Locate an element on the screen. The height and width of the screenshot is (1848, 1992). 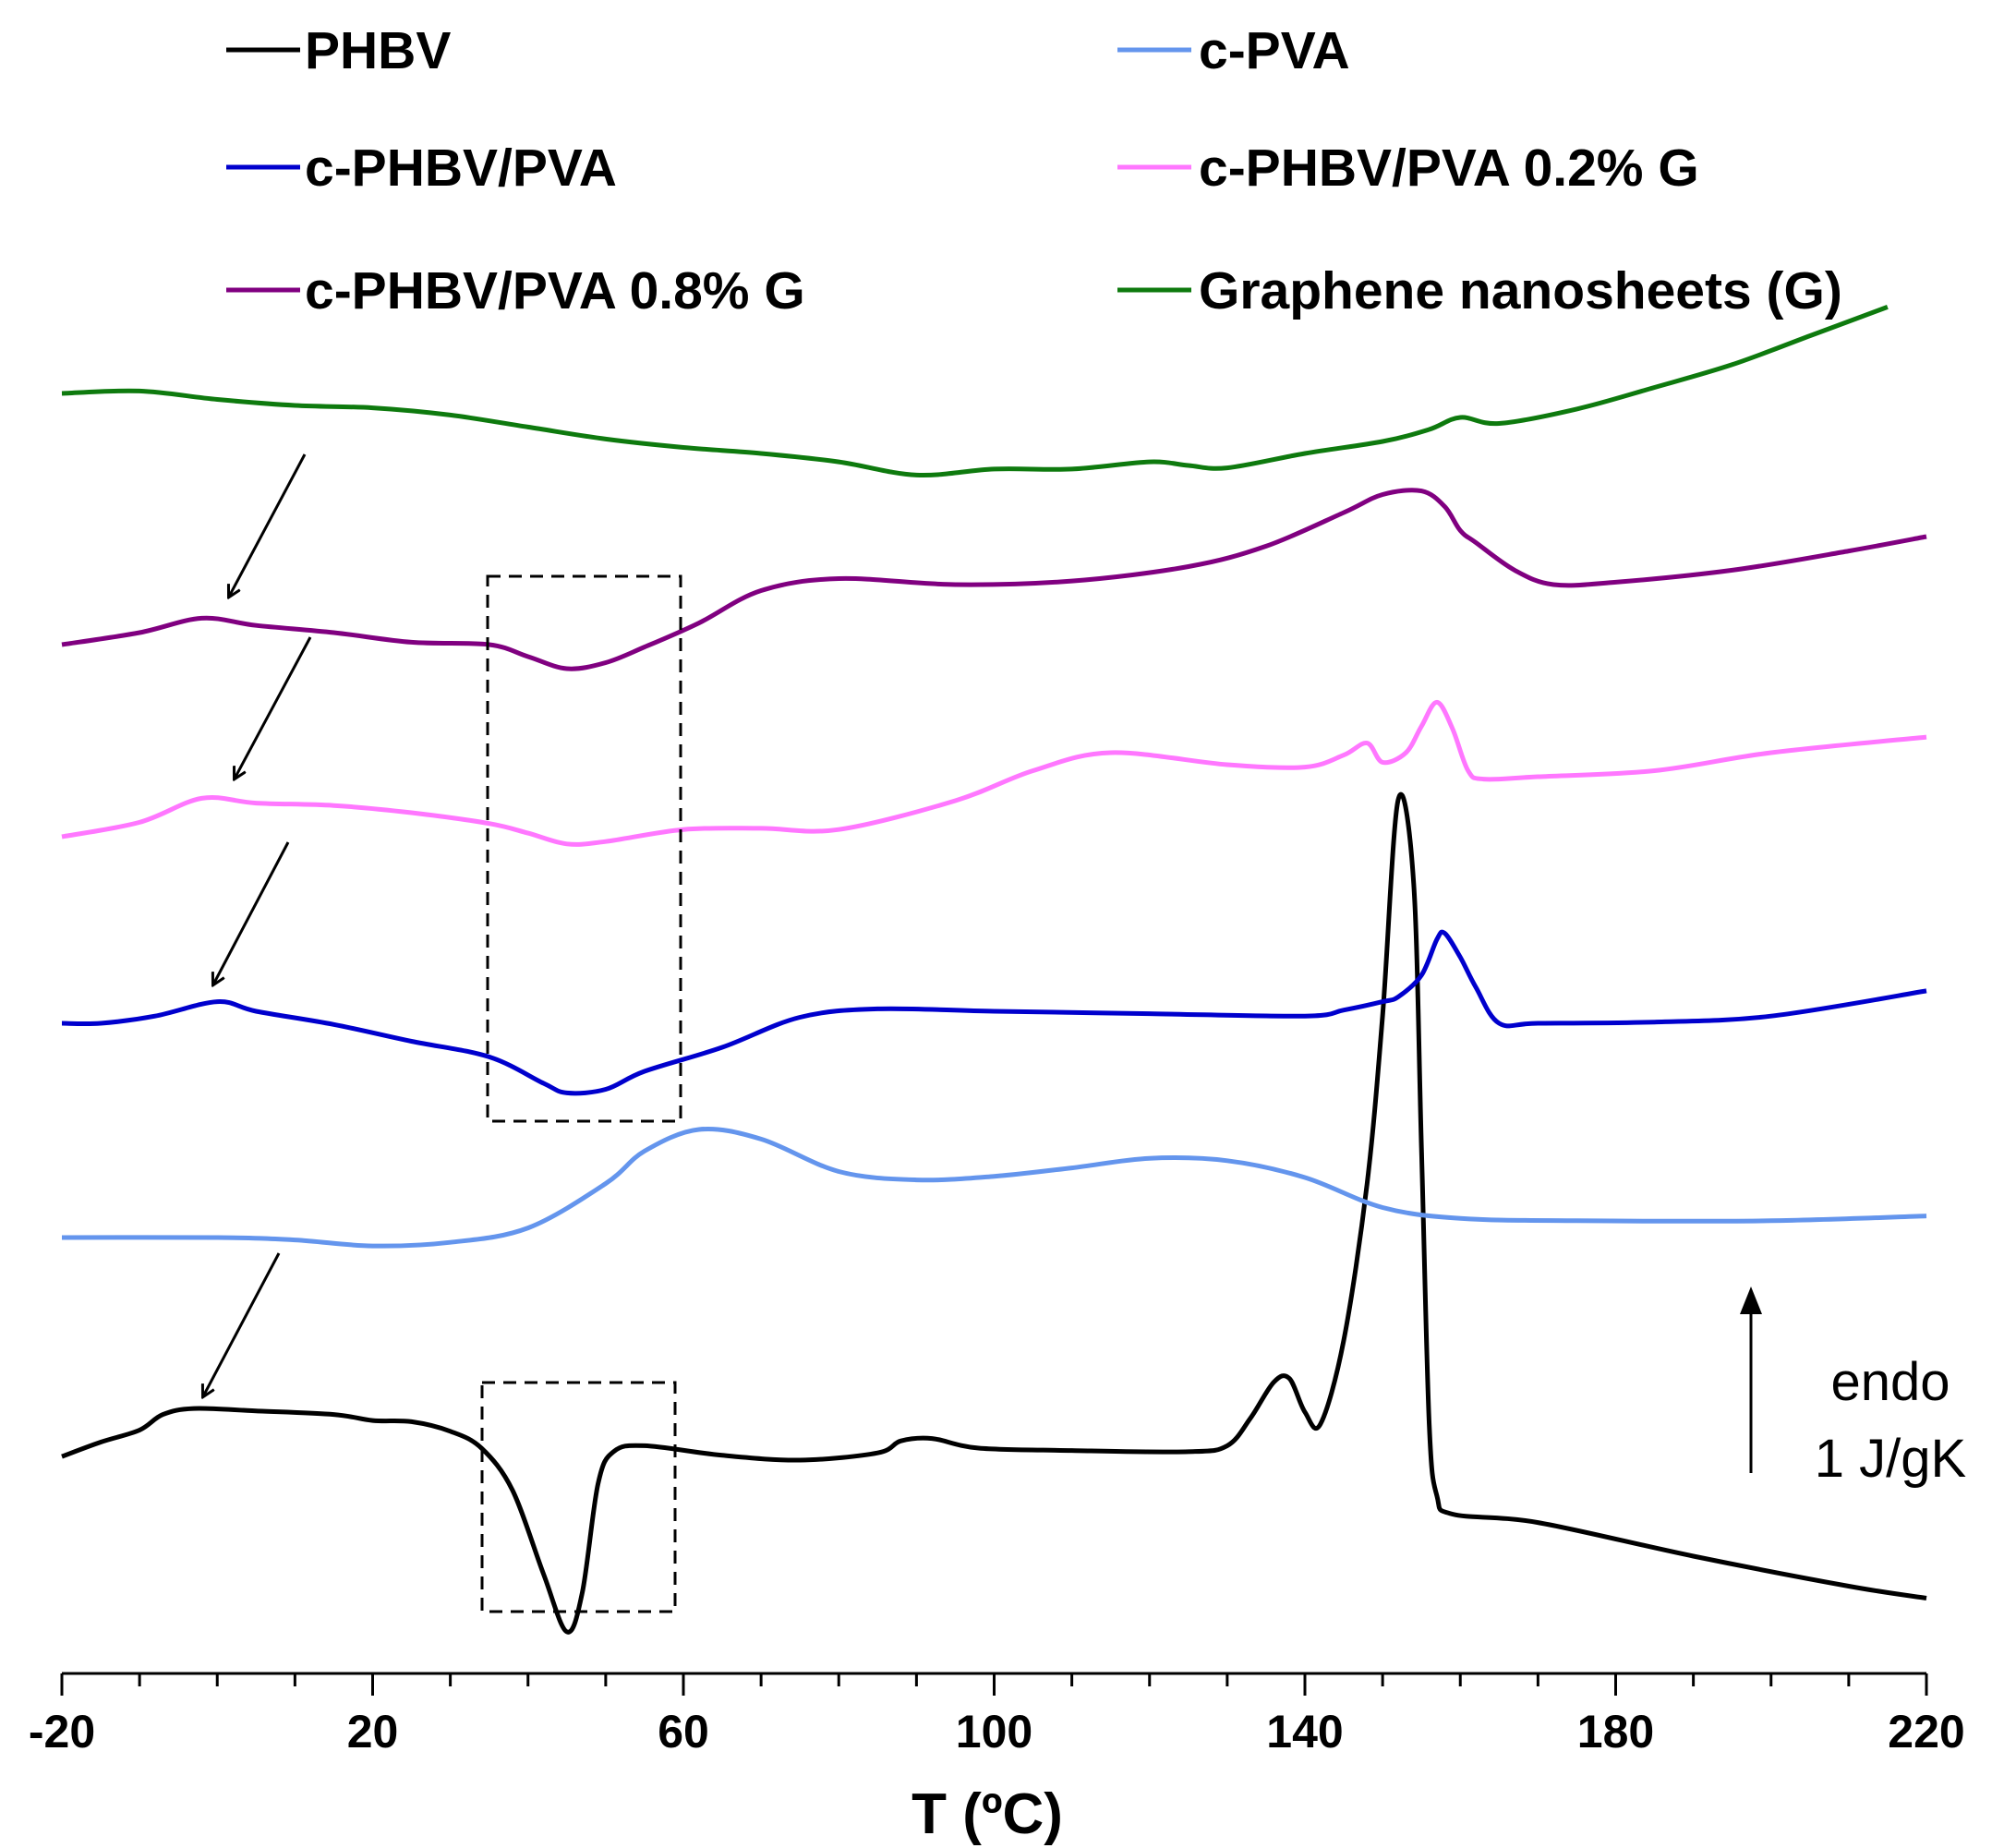
arrow-c-phbv-pva is located at coordinates (251, 913).